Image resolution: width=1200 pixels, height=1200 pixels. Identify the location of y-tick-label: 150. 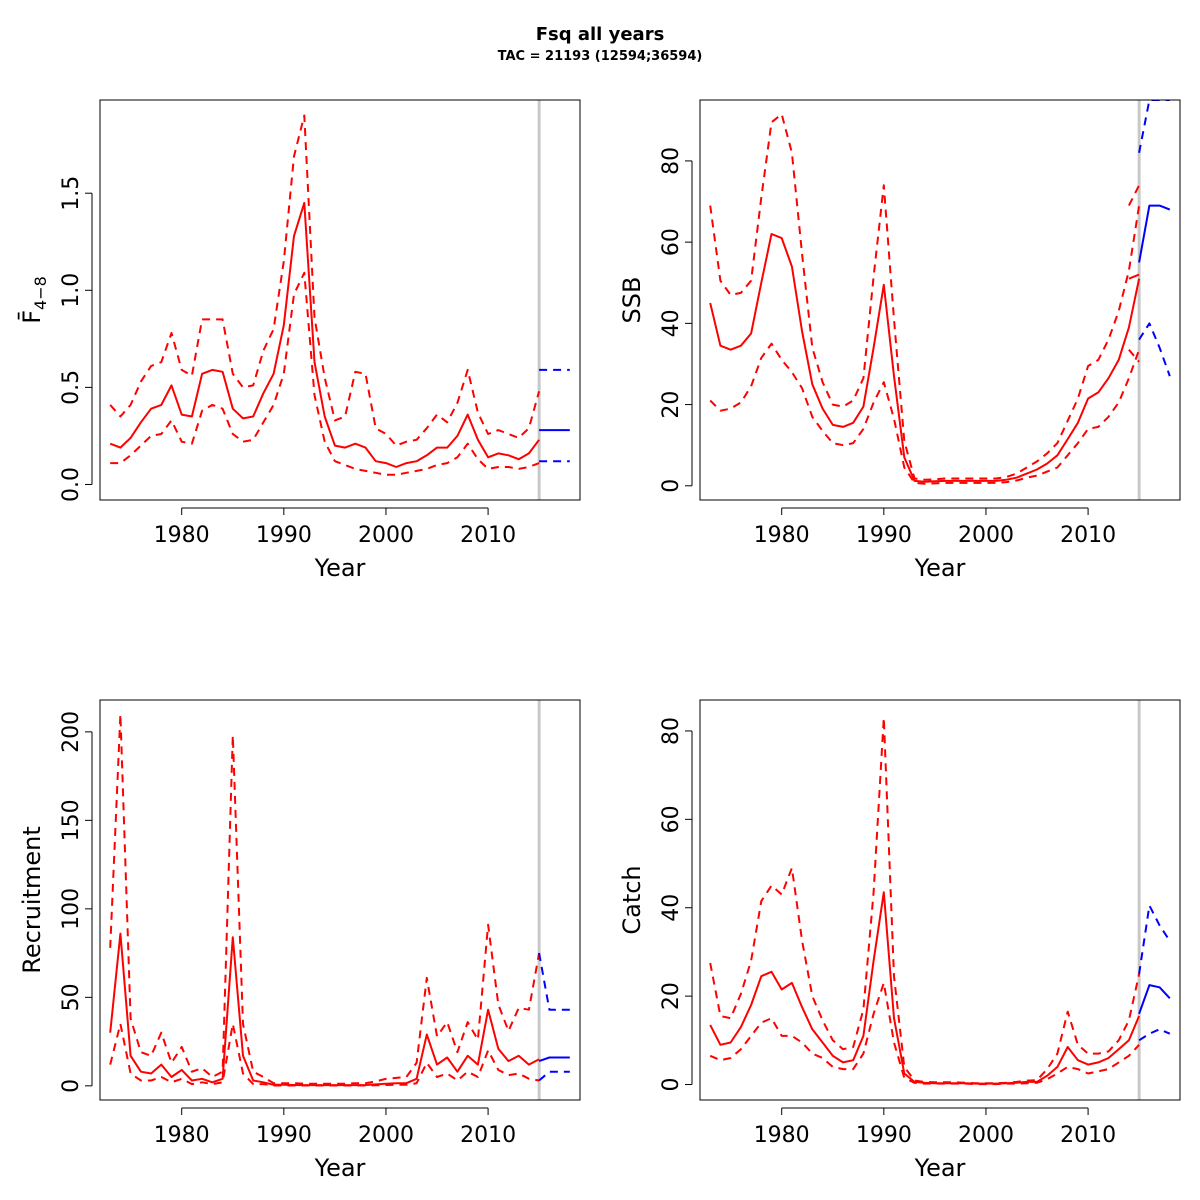
(71, 820).